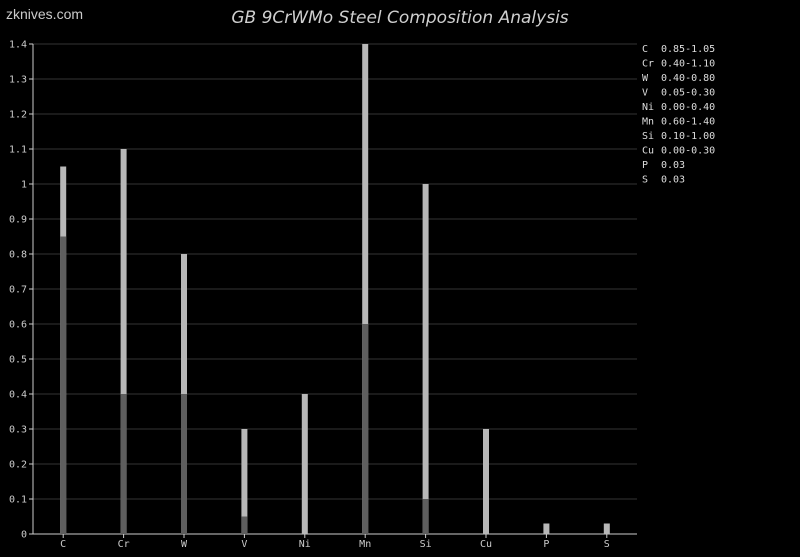 The image size is (800, 557). Describe the element at coordinates (18, 430) in the screenshot. I see `y-tick-label: 0.3` at that location.